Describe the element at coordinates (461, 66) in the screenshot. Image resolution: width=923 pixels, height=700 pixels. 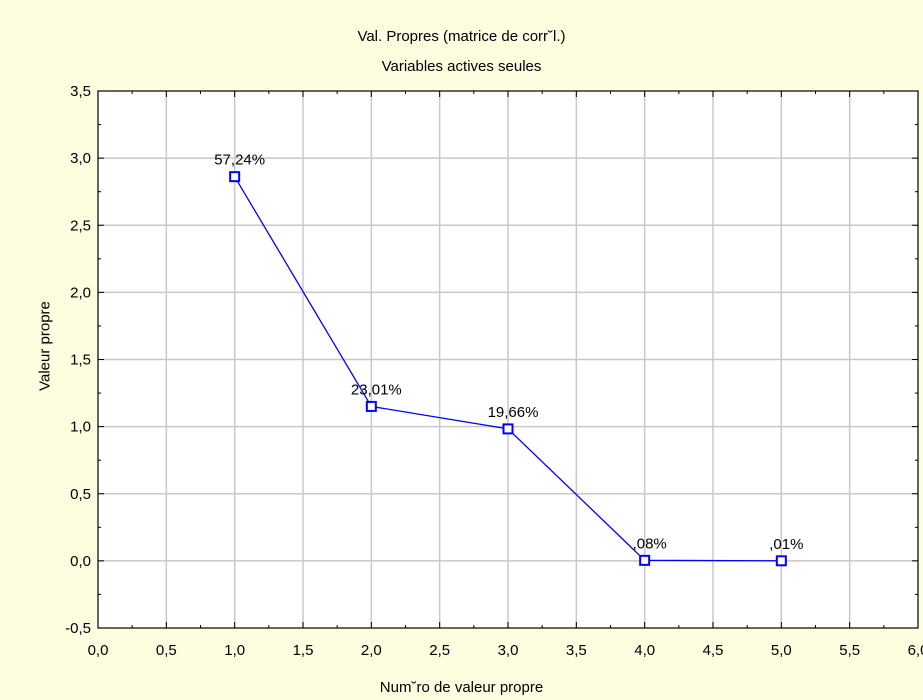
I see `chart-subtitle: Variables actives seules` at that location.